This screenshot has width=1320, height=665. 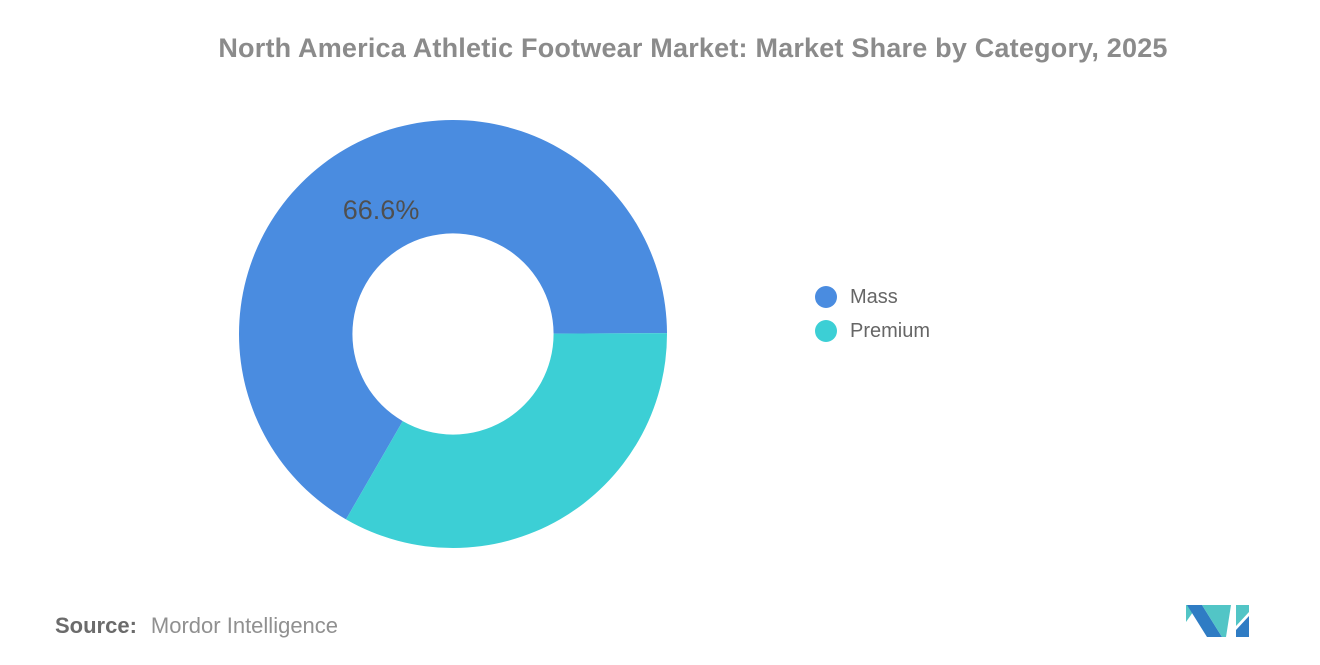 I want to click on slice-premium, so click(x=506, y=440).